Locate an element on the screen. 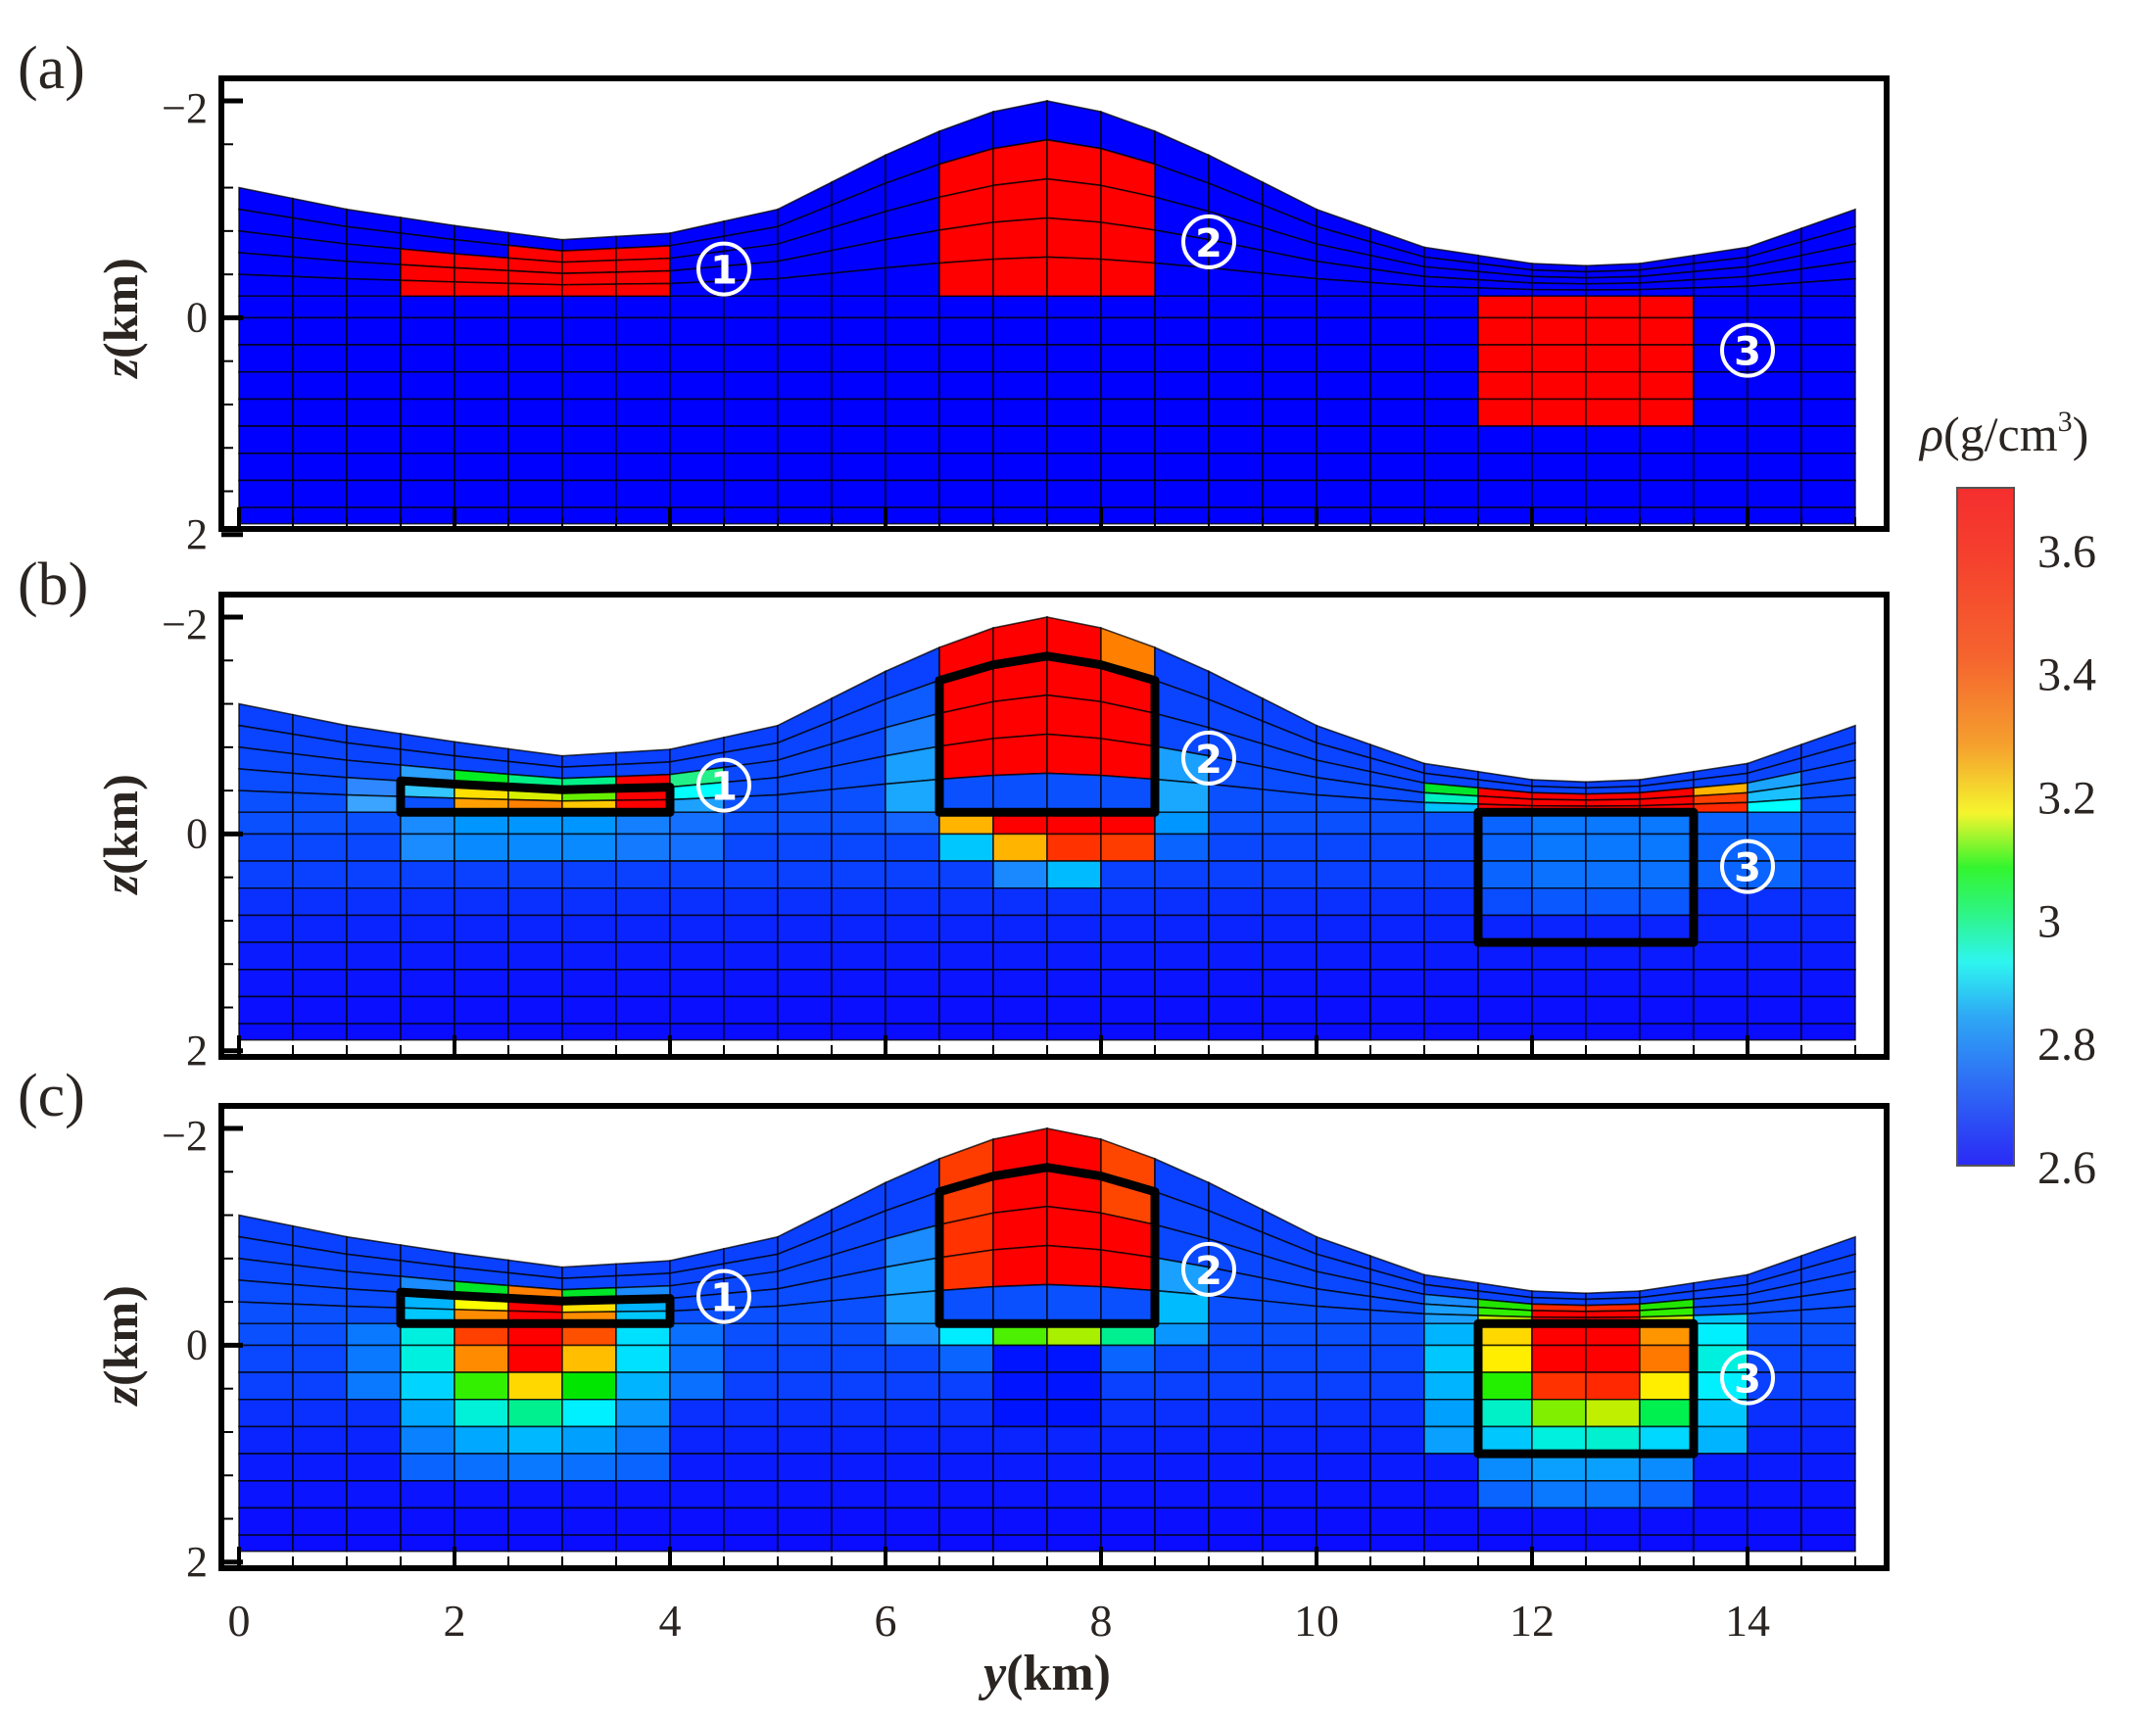 This screenshot has height=1722, width=2156. x-axis-label: y(km) is located at coordinates (1044, 1674).